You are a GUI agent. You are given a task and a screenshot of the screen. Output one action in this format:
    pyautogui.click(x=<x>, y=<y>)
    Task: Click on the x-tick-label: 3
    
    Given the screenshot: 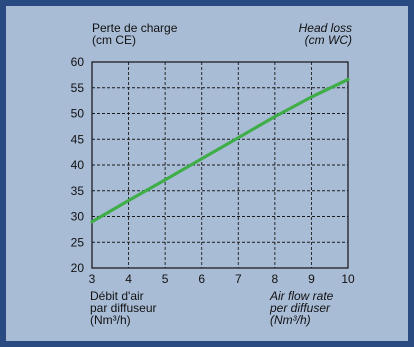 What is the action you would take?
    pyautogui.click(x=92, y=279)
    